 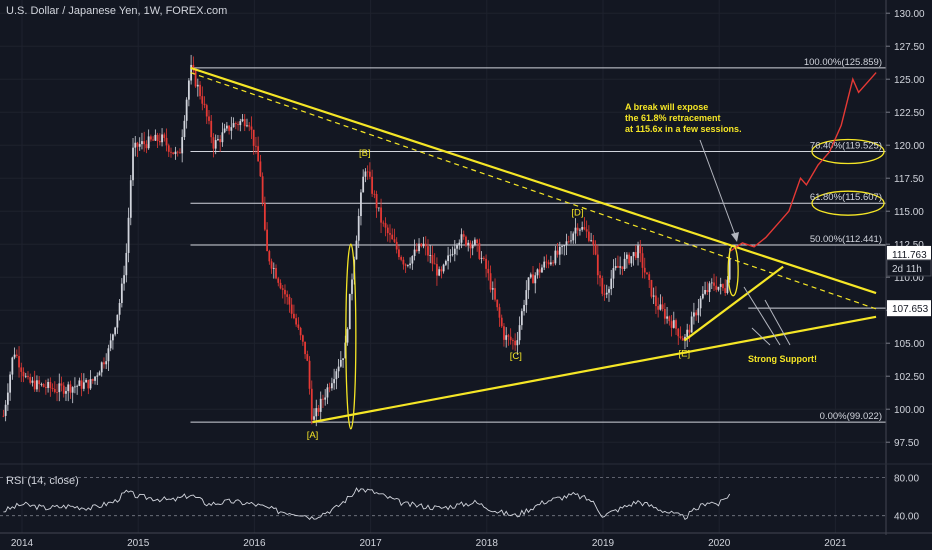 What do you see at coordinates (909, 245) in the screenshot?
I see `y-tick-label: 112.50` at bounding box center [909, 245].